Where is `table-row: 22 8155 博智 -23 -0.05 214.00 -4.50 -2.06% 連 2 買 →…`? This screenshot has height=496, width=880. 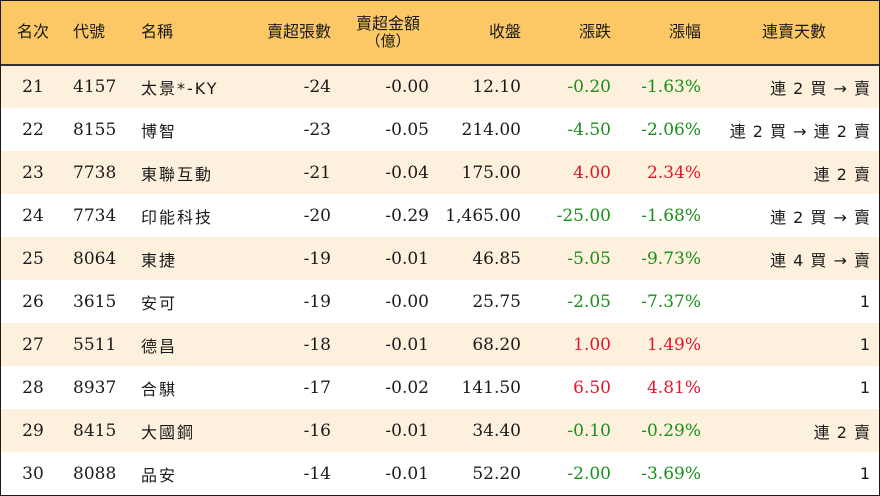 table-row: 22 8155 博智 -23 -0.05 214.00 -4.50 -2.06% 連 2 買 →… is located at coordinates (440, 129).